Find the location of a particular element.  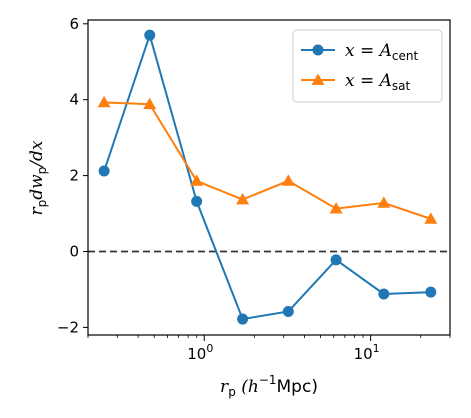

legend: x = Acent x = Asat is located at coordinates (367, 66).